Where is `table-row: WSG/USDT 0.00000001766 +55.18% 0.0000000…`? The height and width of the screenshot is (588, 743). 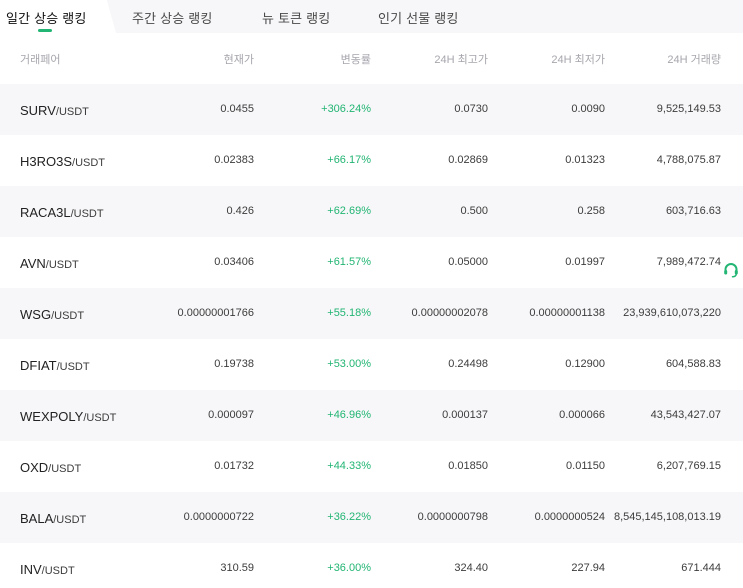
table-row: WSG/USDT 0.00000001766 +55.18% 0.0000000… is located at coordinates (371, 313).